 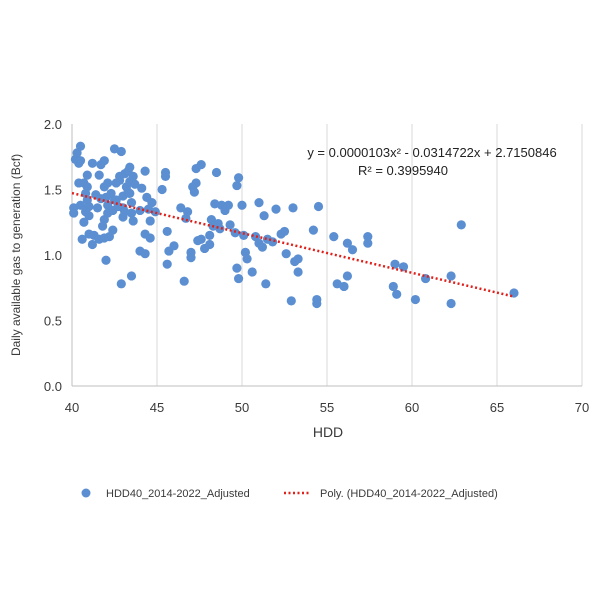 What do you see at coordinates (431, 152) in the screenshot?
I see `trendline-equation: y = 0.0000103x² - 0.0314722x + 2.7150846` at bounding box center [431, 152].